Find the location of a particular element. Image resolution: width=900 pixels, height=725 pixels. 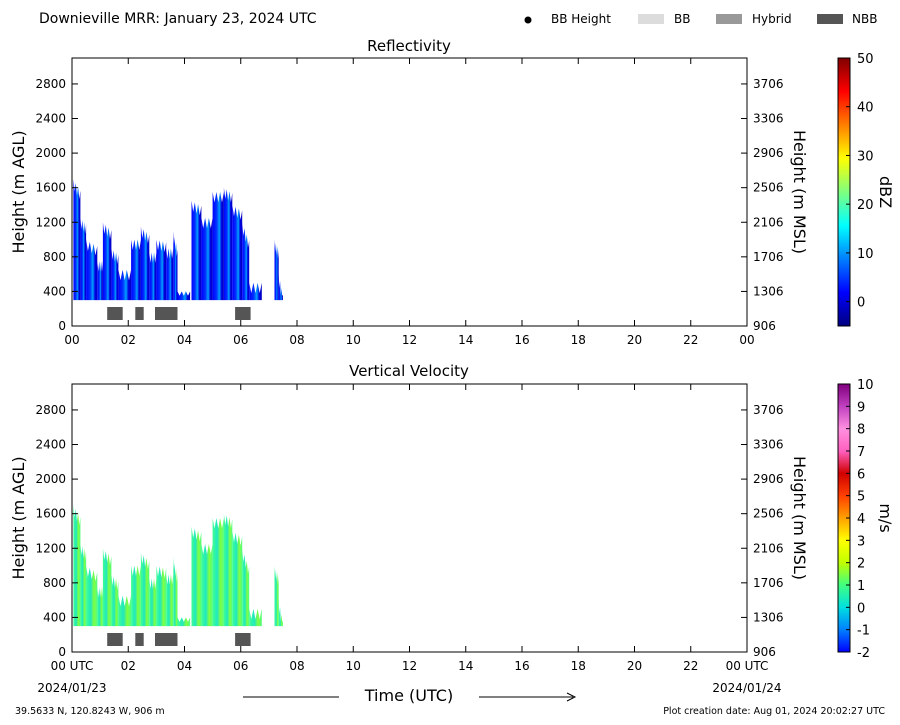

velocity-colorbar-ticks: -2 -1 0 1 2 3 4 5 6 7 8 9 10 is located at coordinates (860, 519).